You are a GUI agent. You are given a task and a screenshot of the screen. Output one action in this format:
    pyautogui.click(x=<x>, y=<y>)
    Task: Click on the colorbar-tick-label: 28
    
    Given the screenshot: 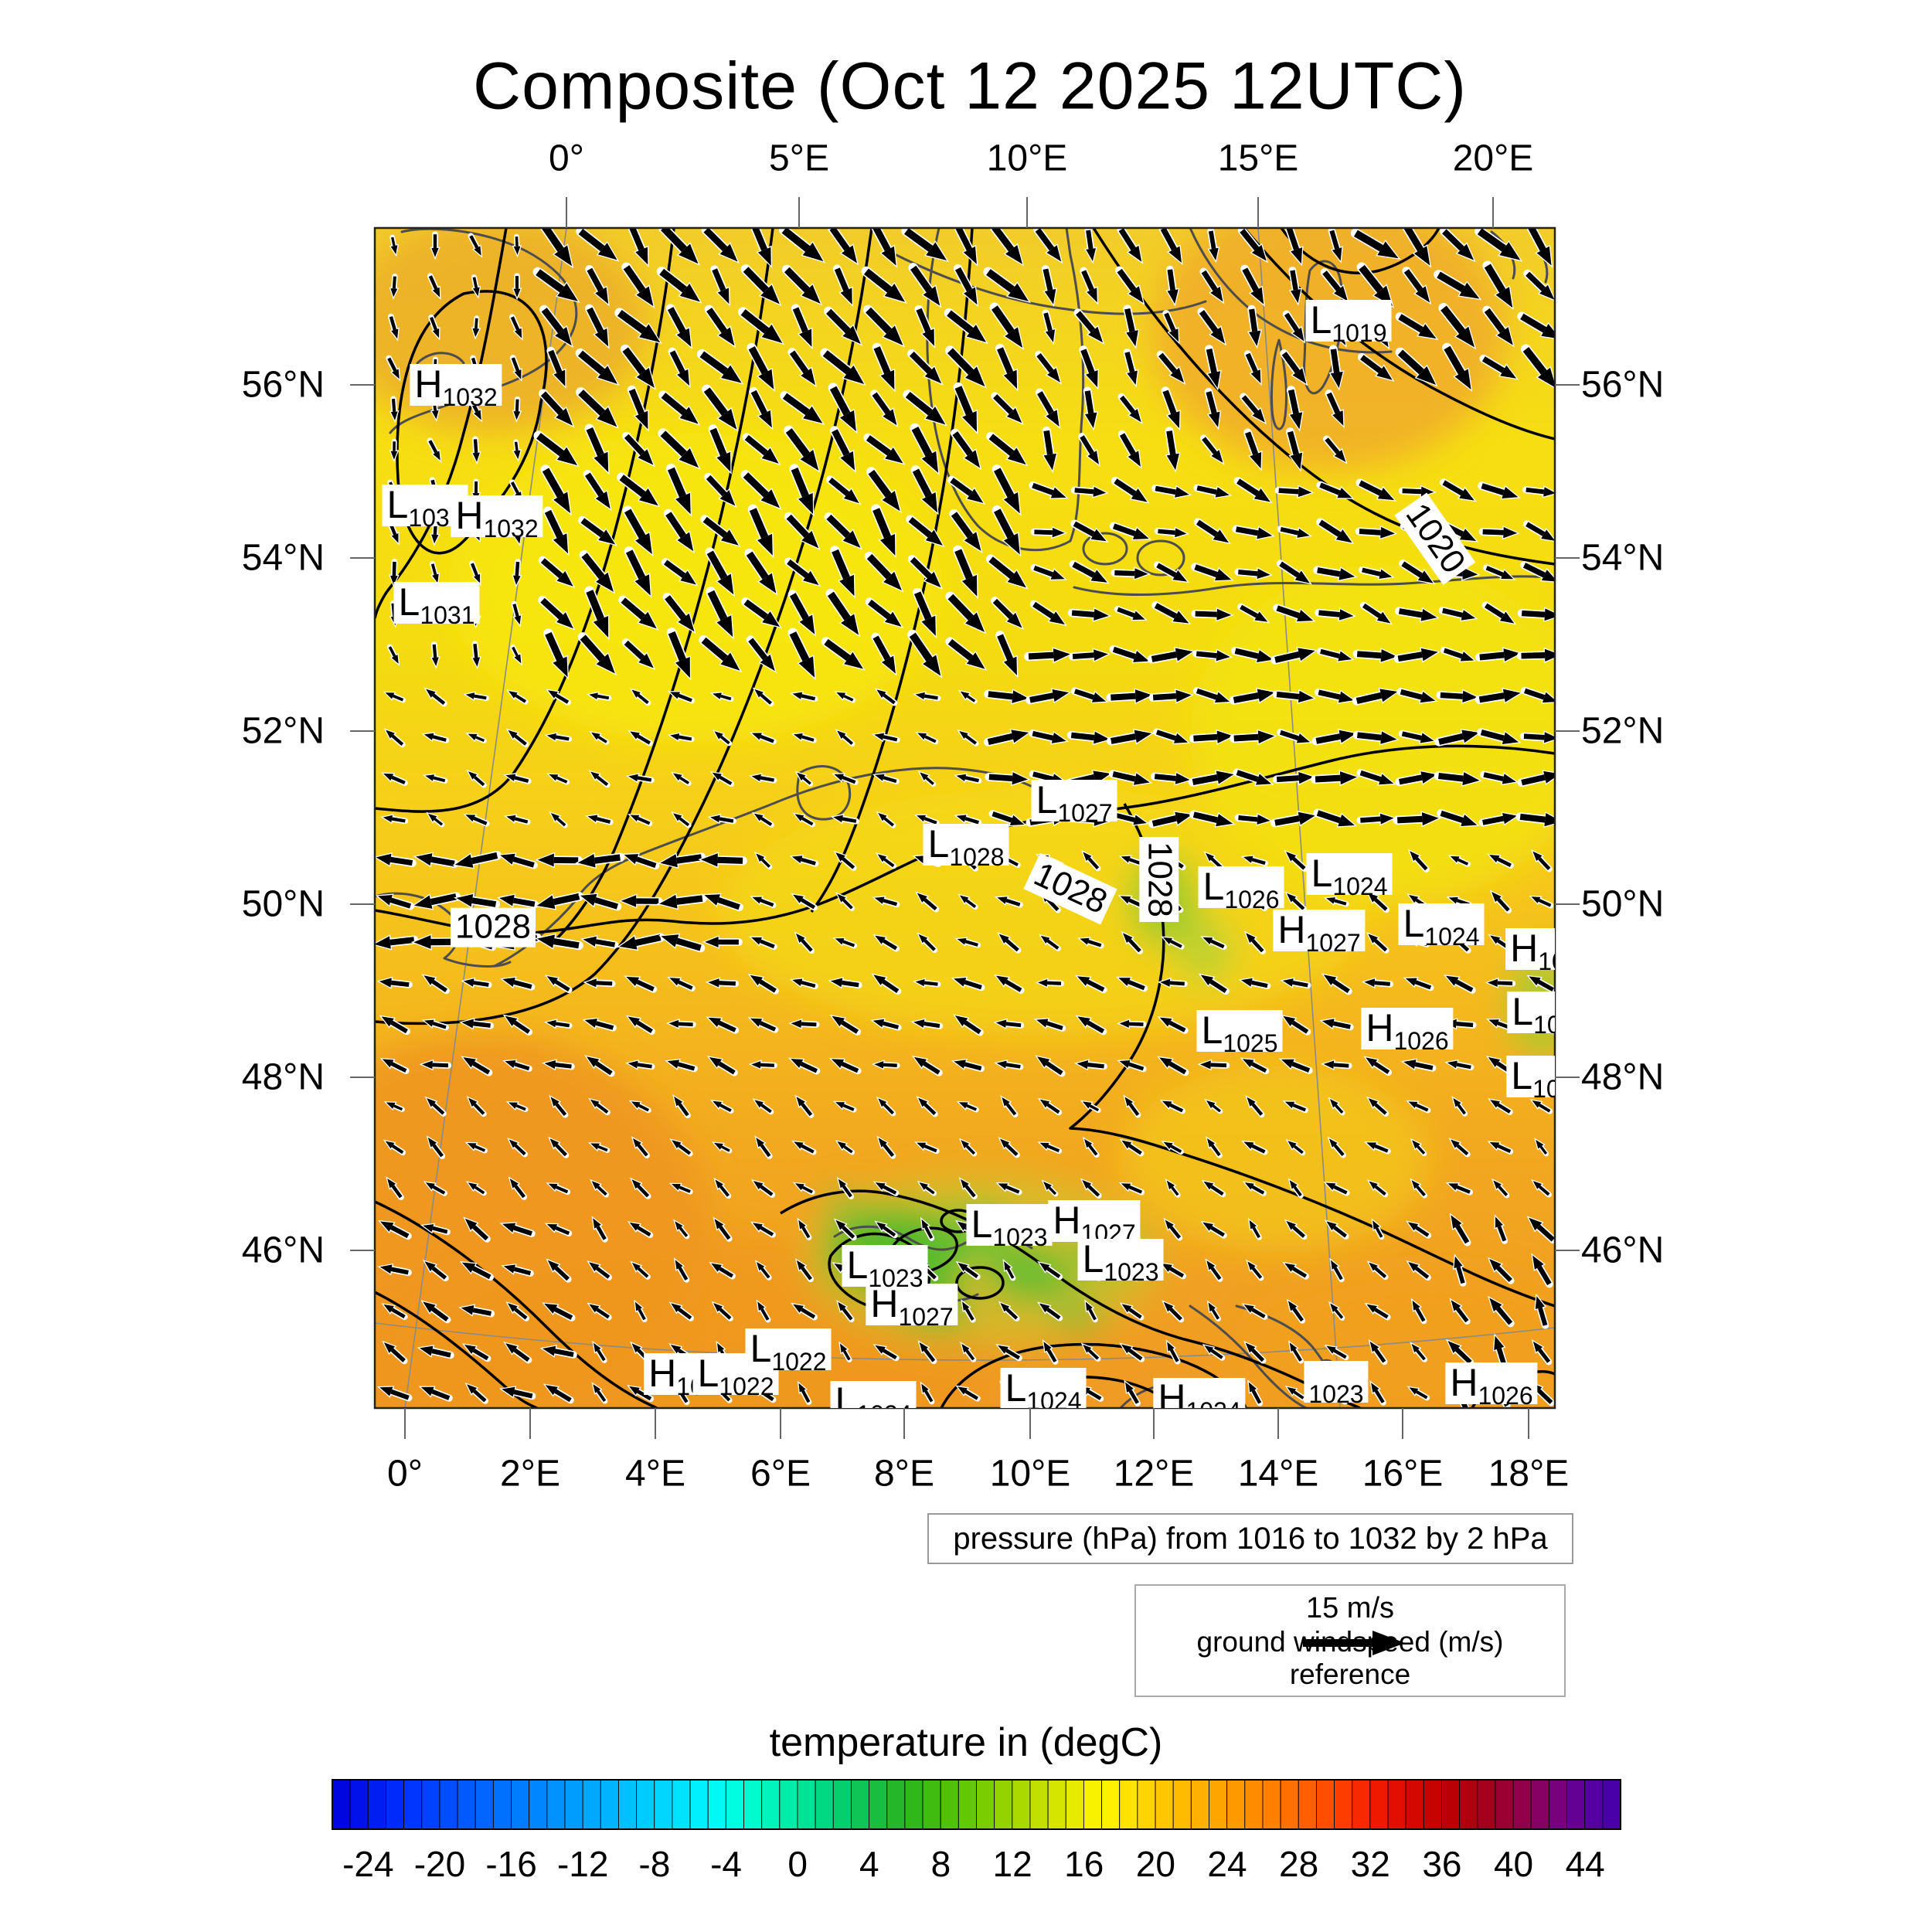 What is the action you would take?
    pyautogui.click(x=1299, y=1864)
    